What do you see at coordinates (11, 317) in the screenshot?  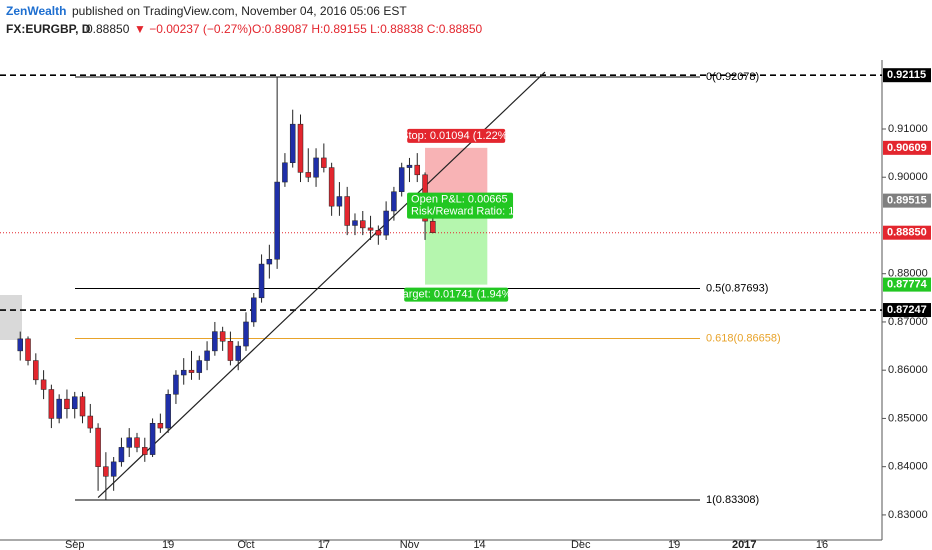 I see `highlight-box` at bounding box center [11, 317].